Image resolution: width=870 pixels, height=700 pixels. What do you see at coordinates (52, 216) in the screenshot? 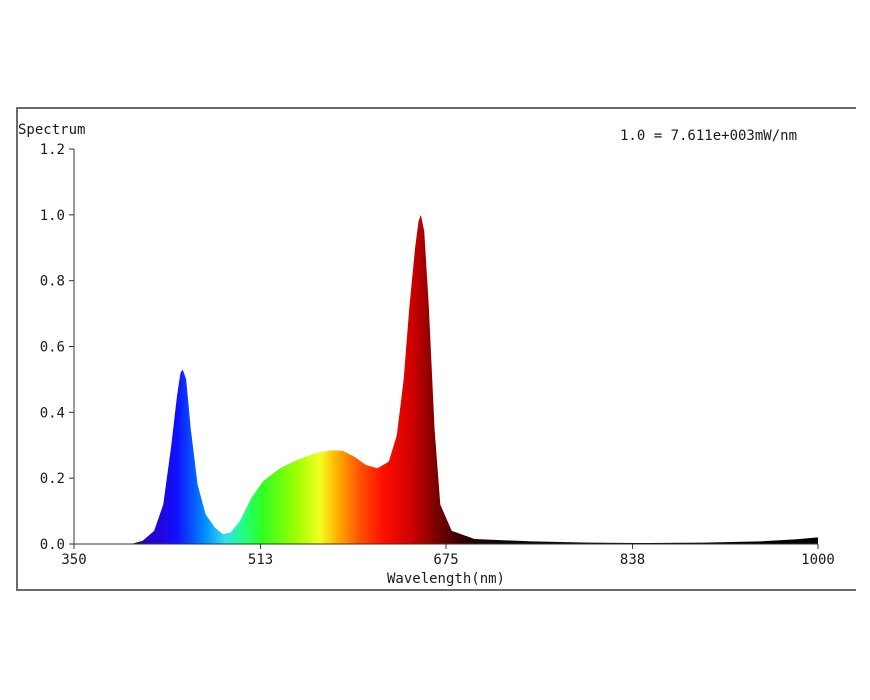
I see `y-tick-label: 1.0` at bounding box center [52, 216].